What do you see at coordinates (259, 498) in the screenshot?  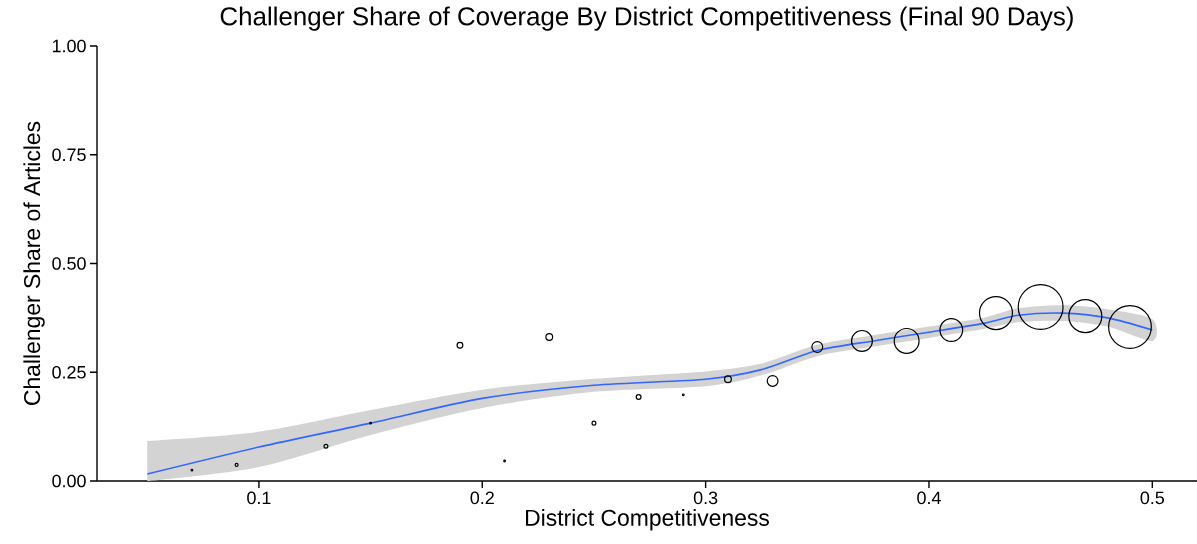 I see `x-tick-label: 0.1` at bounding box center [259, 498].